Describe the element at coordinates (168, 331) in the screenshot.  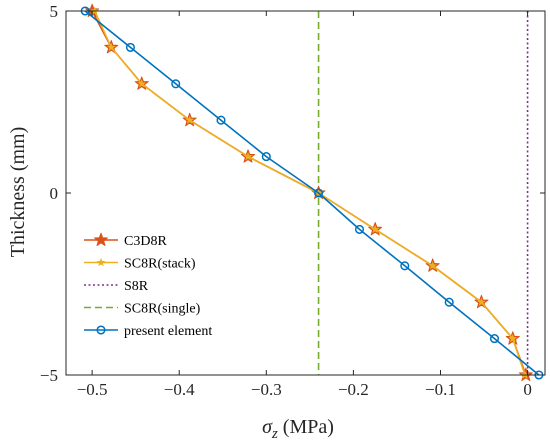
I see `legend-label: present element` at that location.